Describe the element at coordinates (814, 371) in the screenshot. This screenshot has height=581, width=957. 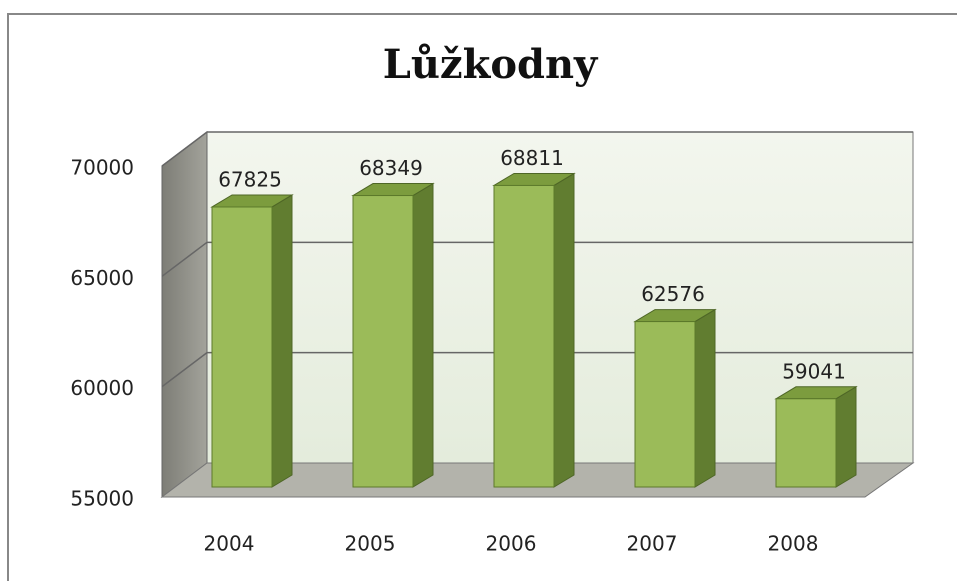
I see `value-label: 59041` at that location.